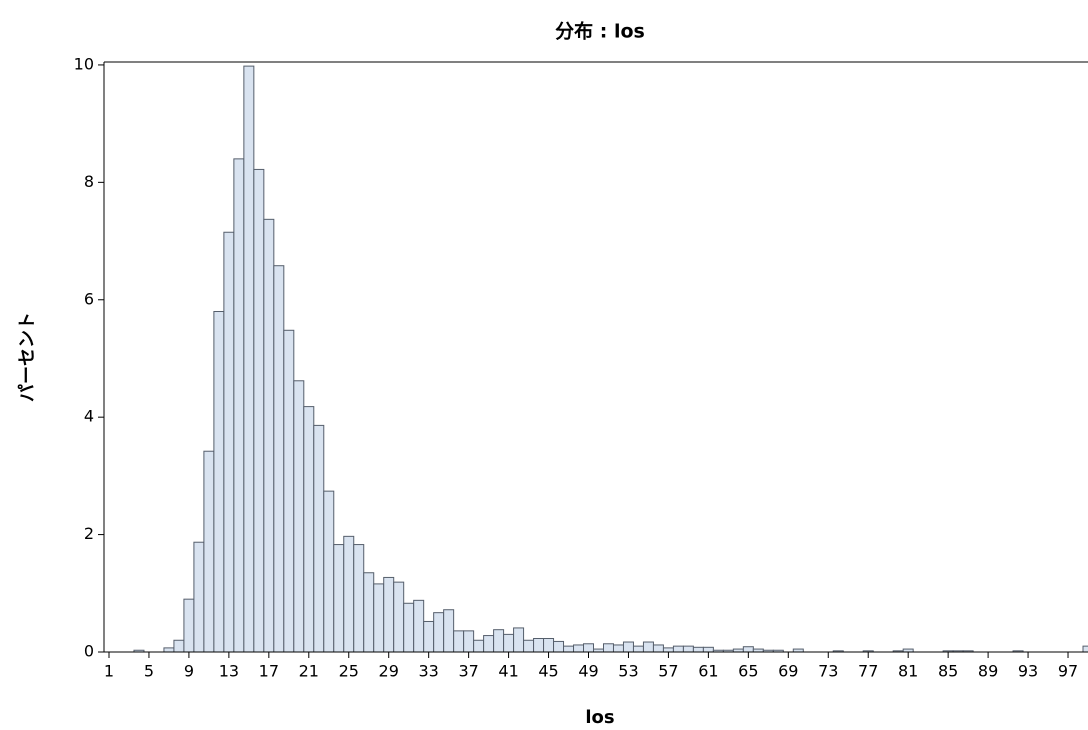 The height and width of the screenshot is (730, 1088). What do you see at coordinates (868, 671) in the screenshot?
I see `x-tick-label: 77` at bounding box center [868, 671].